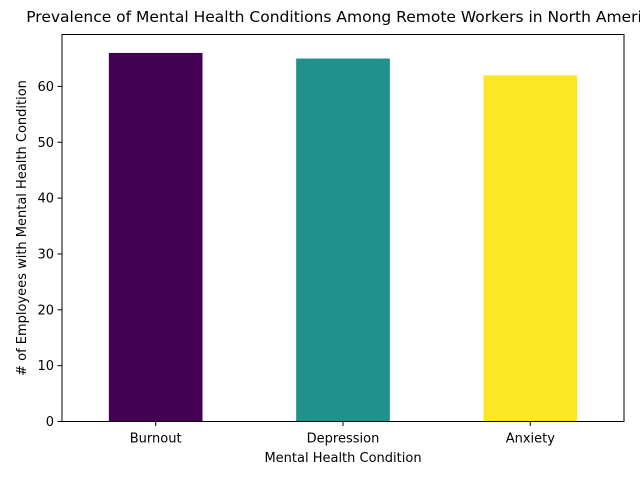  What do you see at coordinates (343, 240) in the screenshot?
I see `bar-depression` at bounding box center [343, 240].